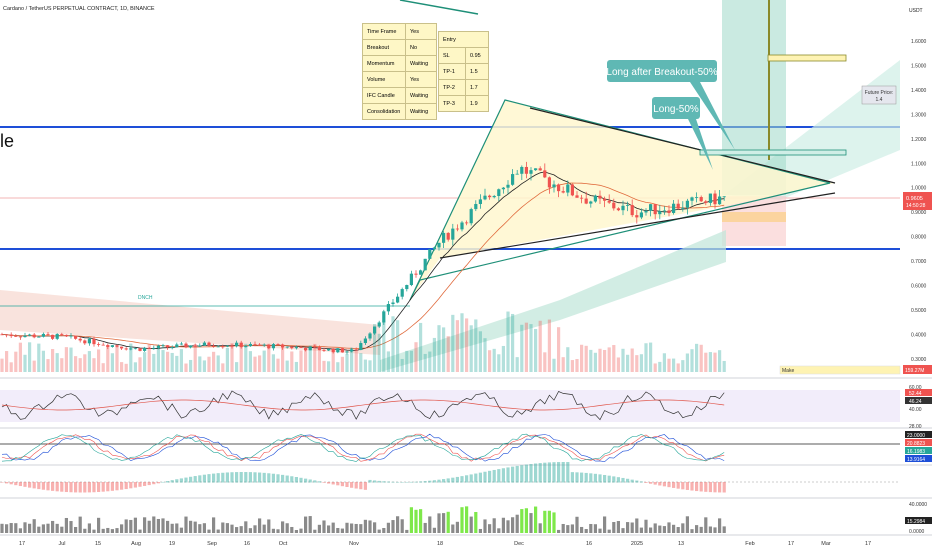  What do you see at coordinates (682, 133) in the screenshot?
I see `long-callout: Long-50%` at bounding box center [682, 133].